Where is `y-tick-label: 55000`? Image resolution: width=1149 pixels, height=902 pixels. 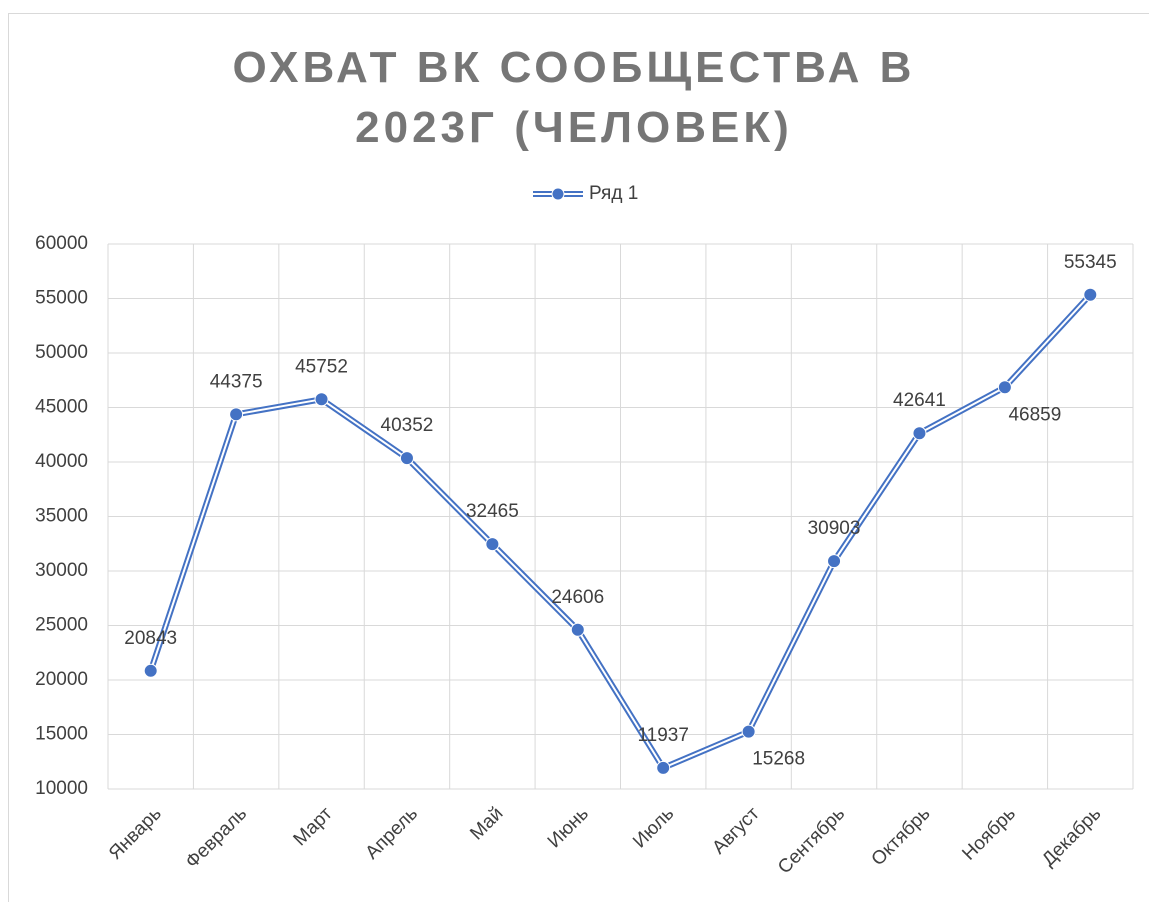 y-tick-label: 55000 is located at coordinates (61, 298).